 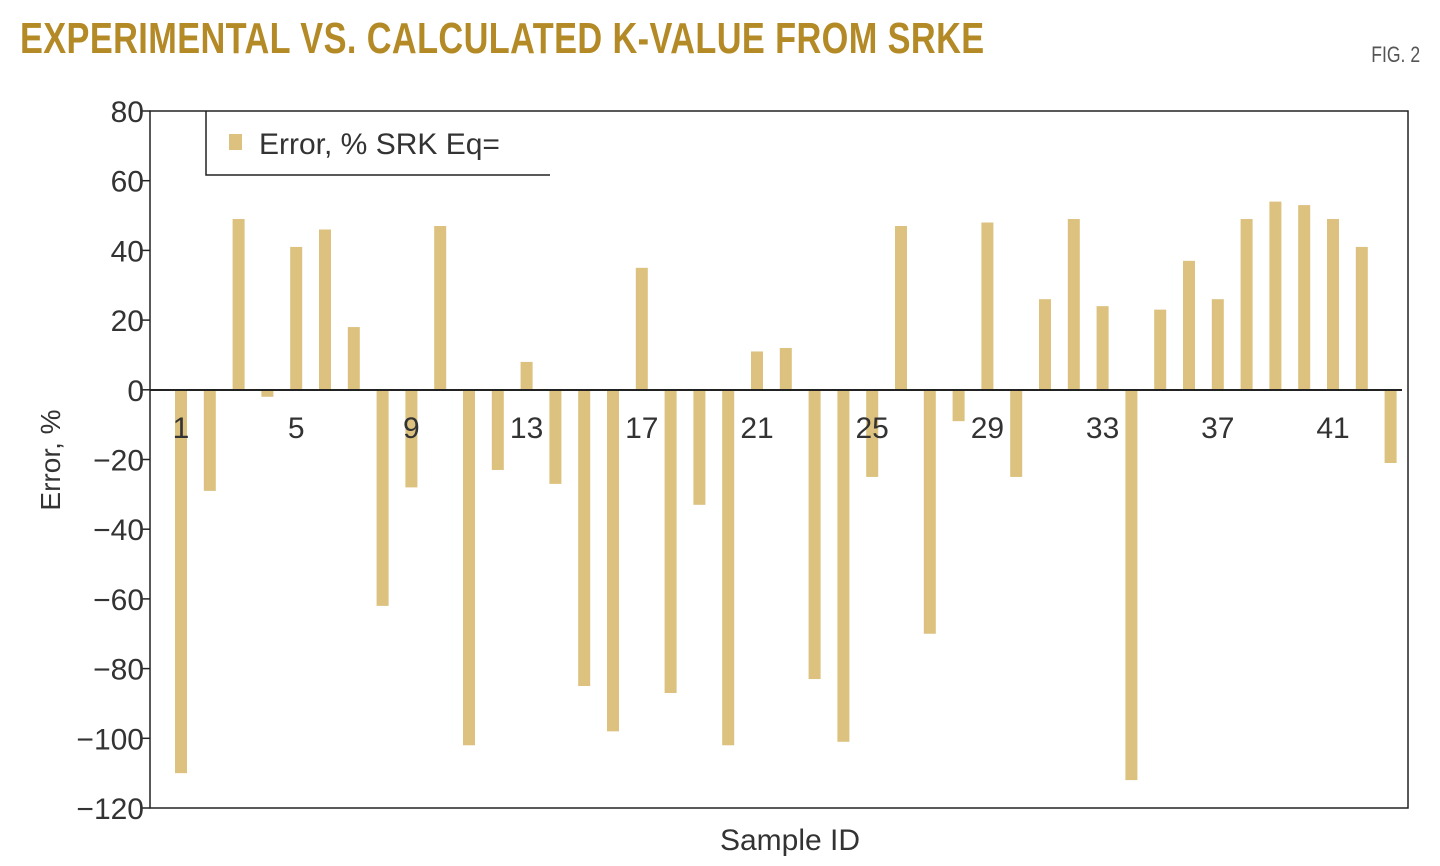 What do you see at coordinates (181, 428) in the screenshot?
I see `x-tick-label: 1` at bounding box center [181, 428].